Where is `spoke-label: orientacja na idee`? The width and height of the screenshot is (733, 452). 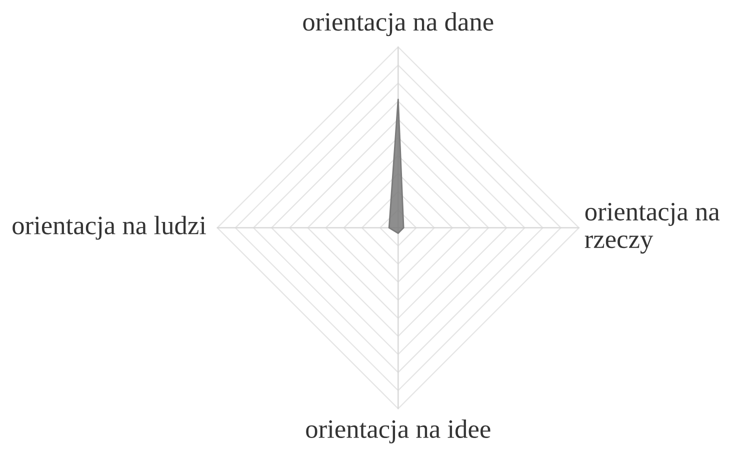
spoke-label: orientacja na idee is located at coordinates (398, 431).